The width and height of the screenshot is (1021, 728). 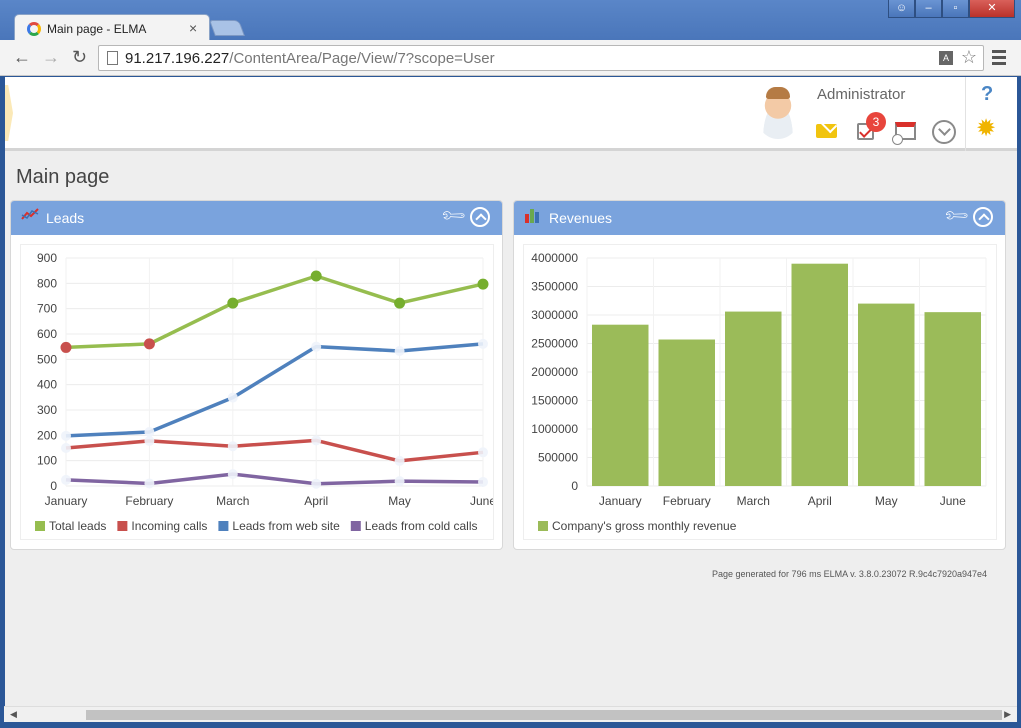 What do you see at coordinates (47, 359) in the screenshot?
I see `y-tick-label: 500` at bounding box center [47, 359].